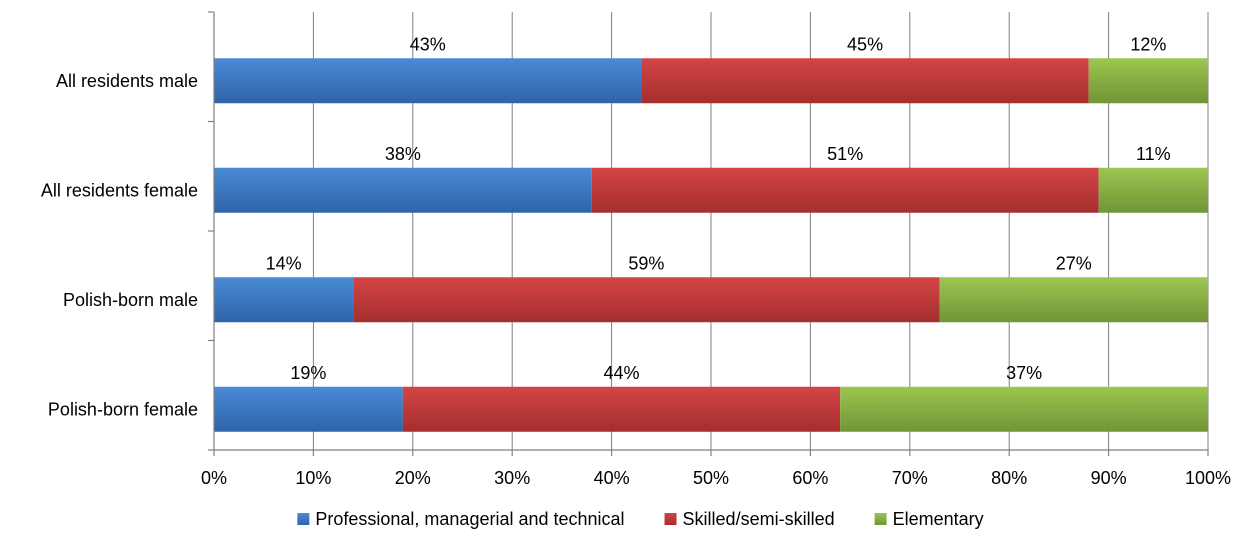  What do you see at coordinates (469, 519) in the screenshot?
I see `legend-label-professional-managerial-and-technical: Professional, managerial and technical` at bounding box center [469, 519].